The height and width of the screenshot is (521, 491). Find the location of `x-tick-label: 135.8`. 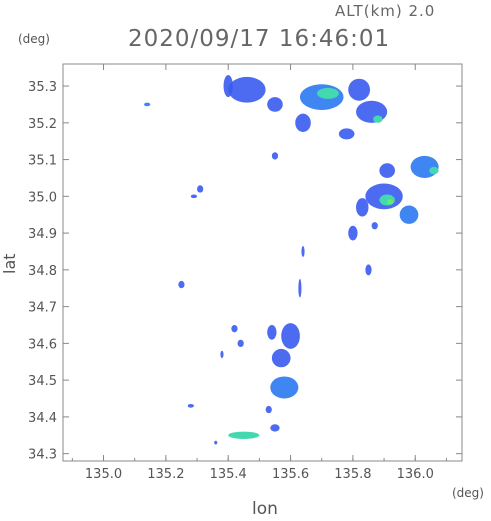

x-tick-label: 135.8 is located at coordinates (352, 474).